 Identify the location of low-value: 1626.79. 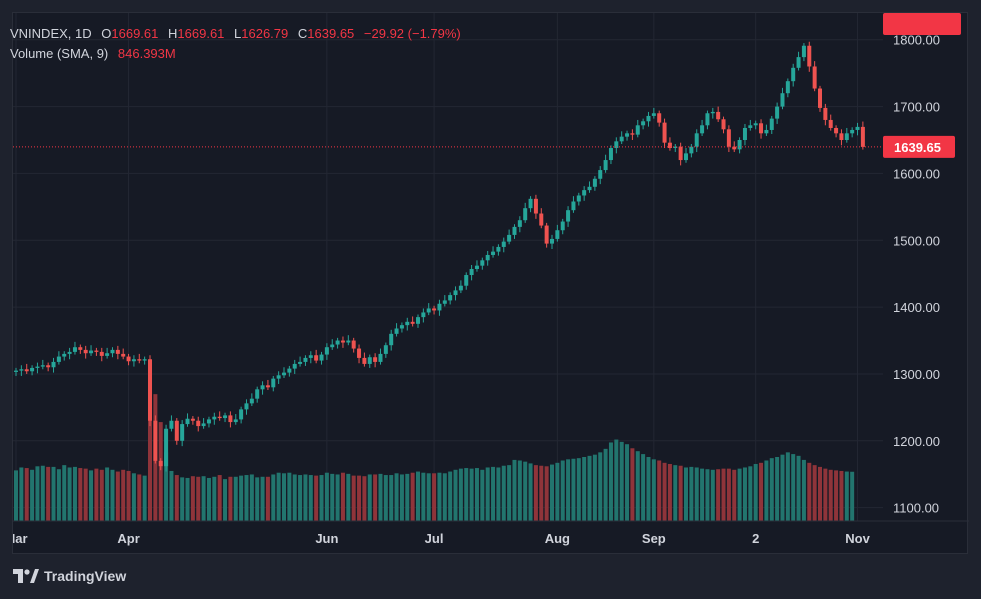
(265, 33).